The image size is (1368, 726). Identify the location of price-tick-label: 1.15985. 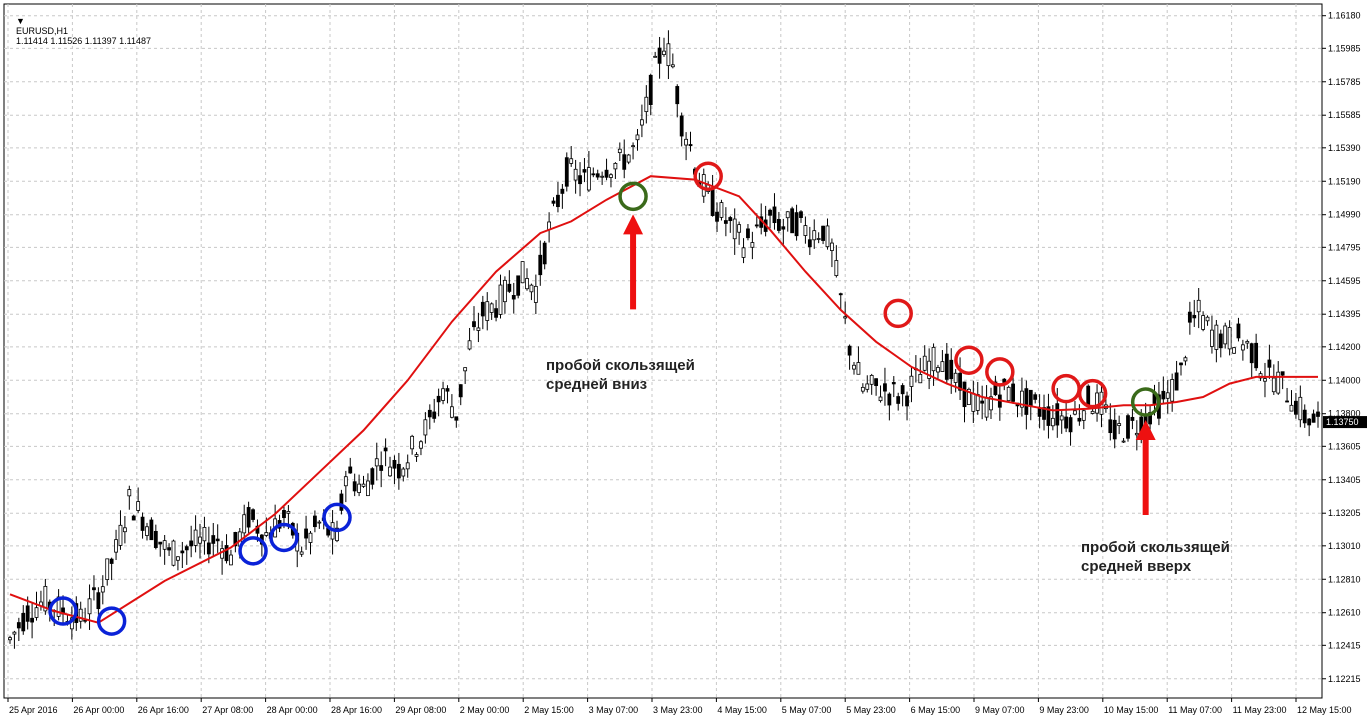
(1344, 48).